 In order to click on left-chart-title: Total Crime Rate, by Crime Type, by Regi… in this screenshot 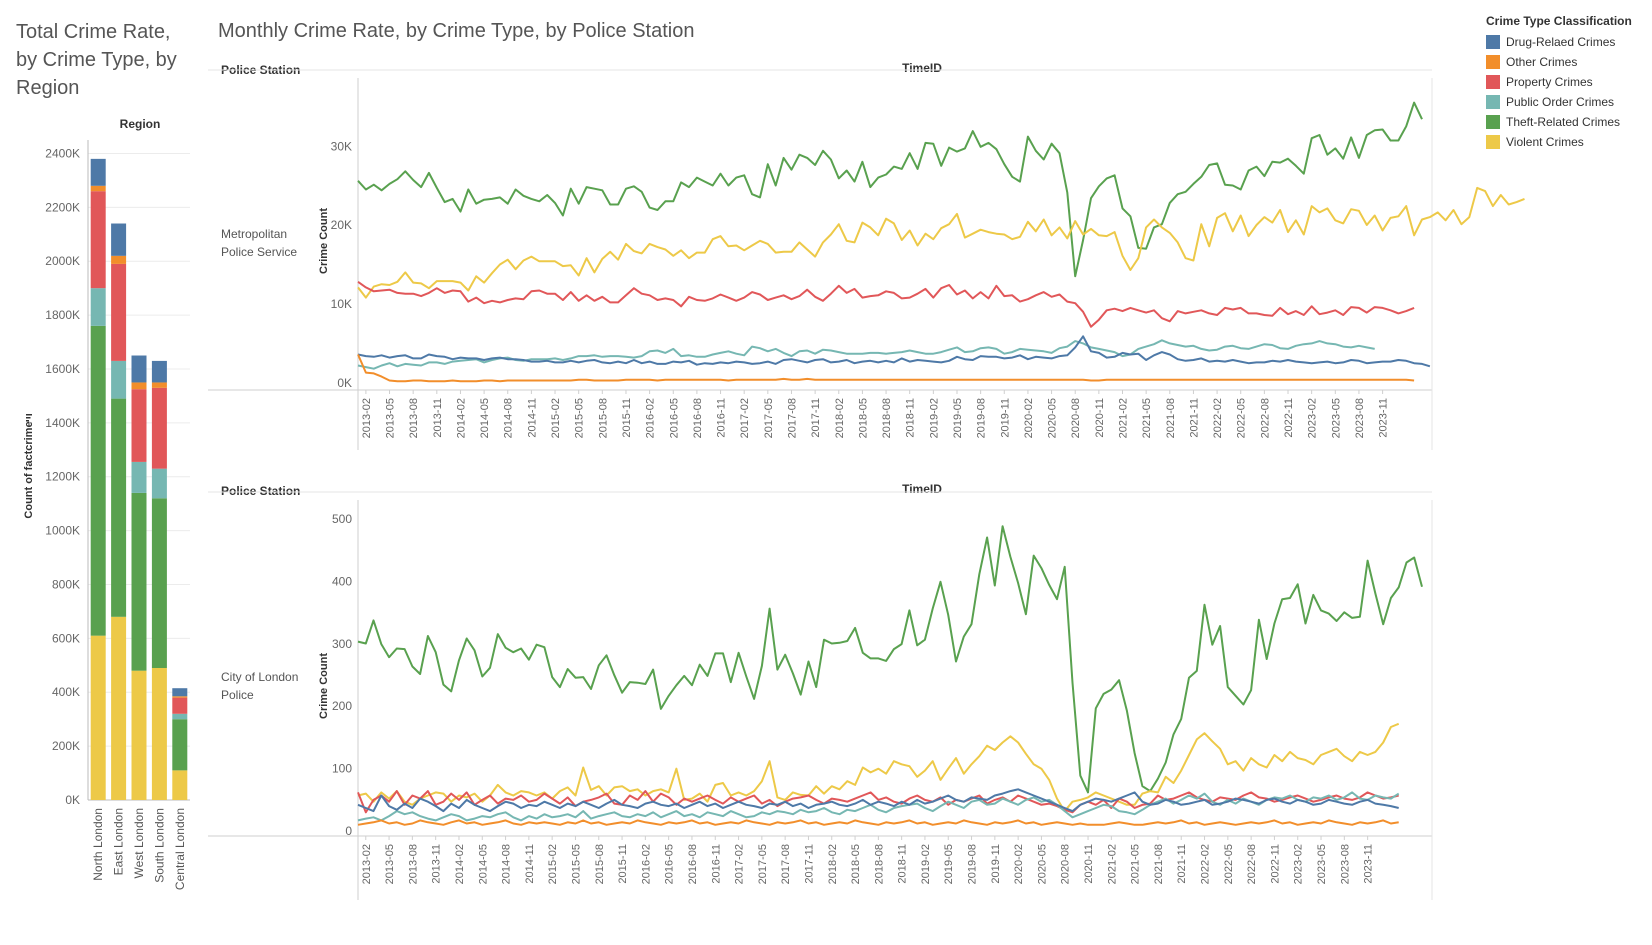, I will do `click(96, 60)`.